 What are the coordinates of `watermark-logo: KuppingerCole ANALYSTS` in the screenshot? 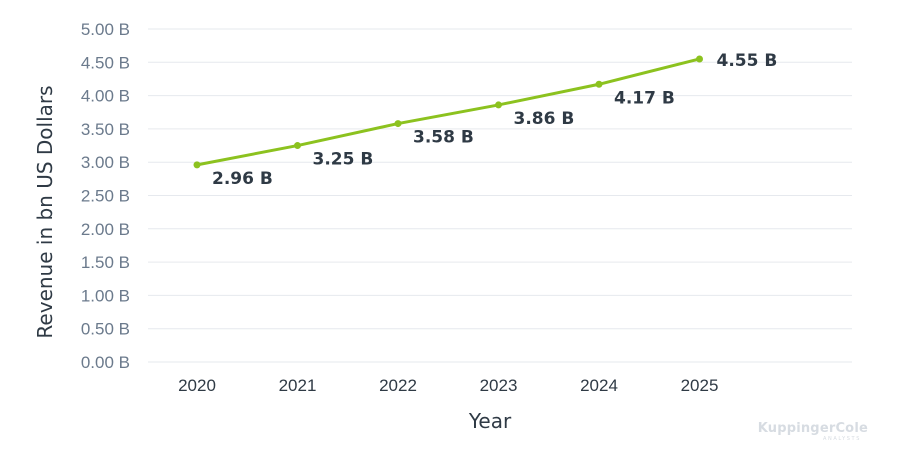 It's located at (813, 431).